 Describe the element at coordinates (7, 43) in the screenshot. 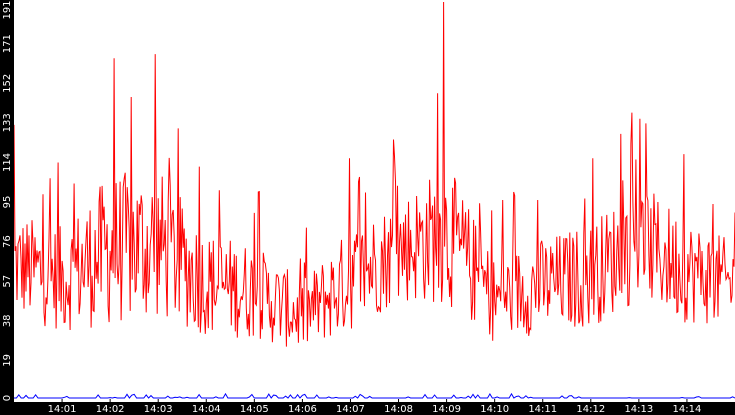

I see `y-tick-label: 171` at that location.